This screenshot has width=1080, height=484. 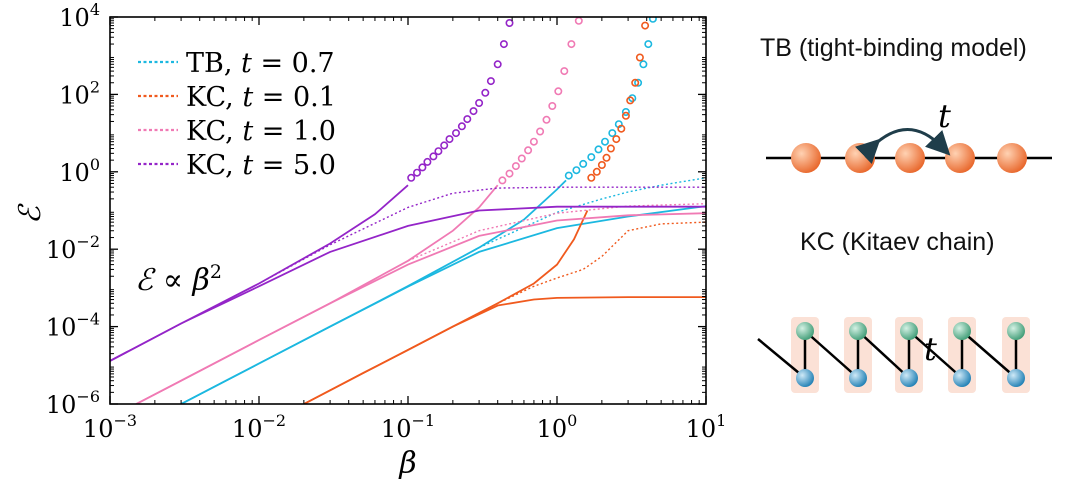 I want to click on series-0-dotted-line, so click(x=556, y=232).